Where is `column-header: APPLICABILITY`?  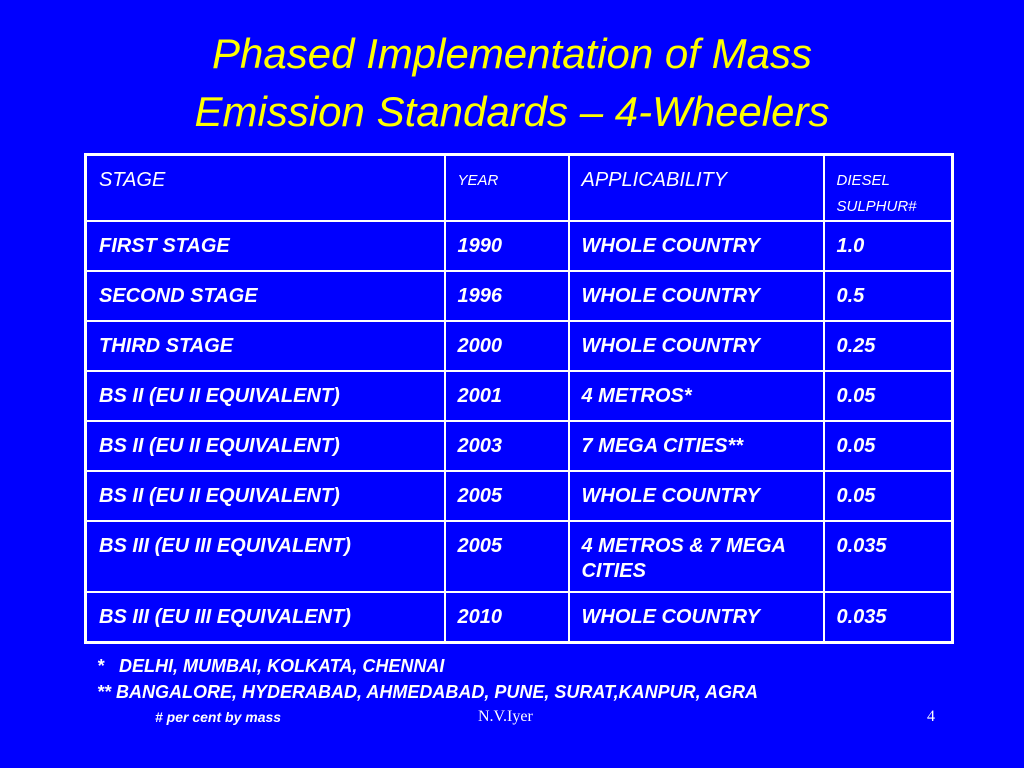 column-header: APPLICABILITY is located at coordinates (696, 187).